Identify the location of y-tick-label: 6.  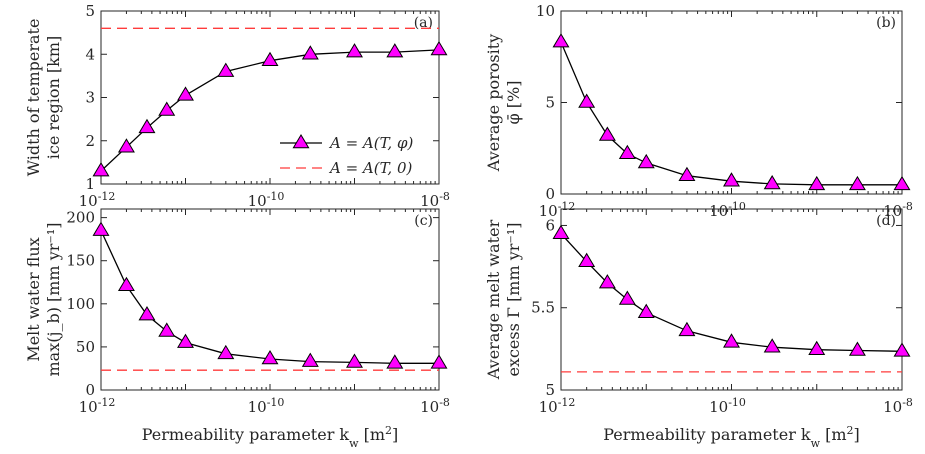
(550, 225).